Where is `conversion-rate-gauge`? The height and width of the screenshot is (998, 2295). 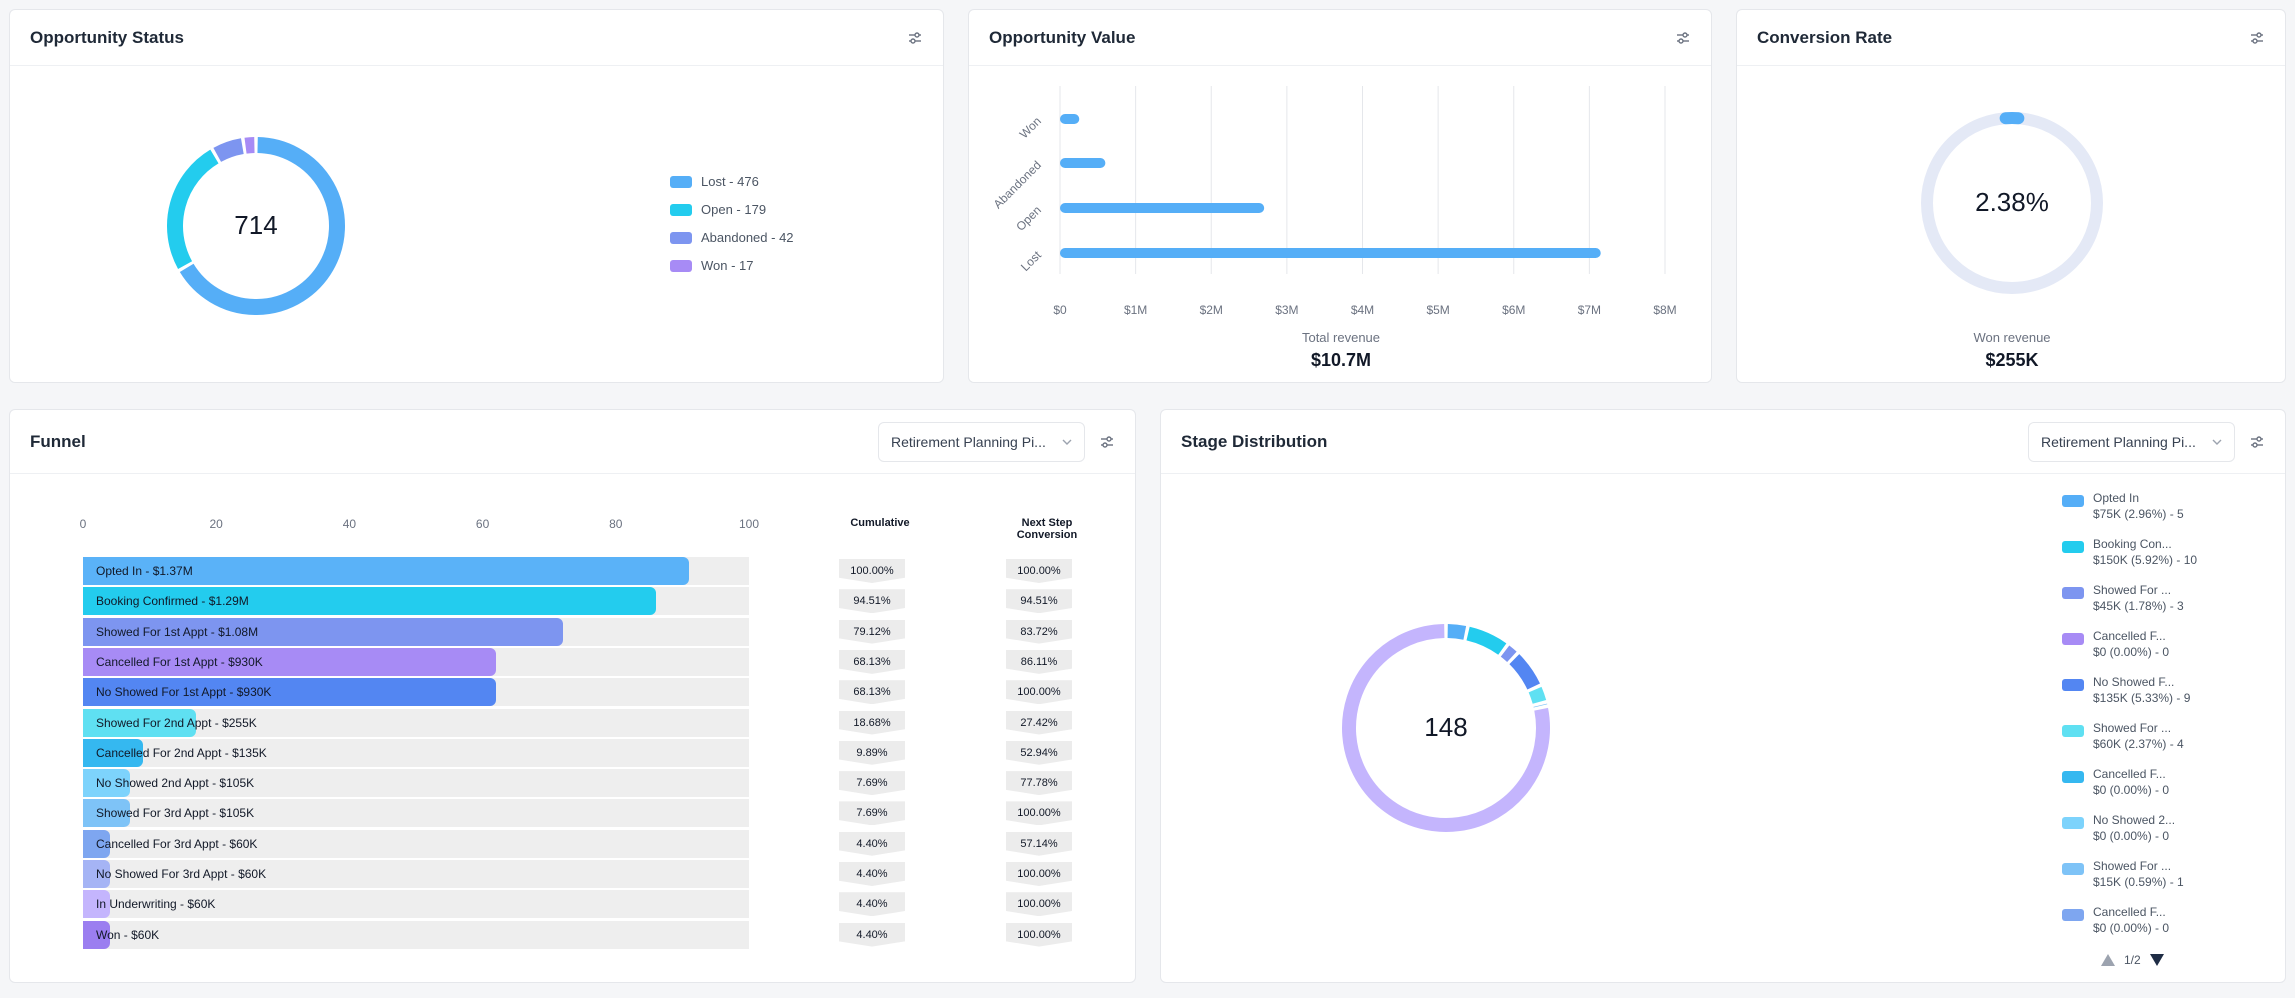 conversion-rate-gauge is located at coordinates (2012, 203).